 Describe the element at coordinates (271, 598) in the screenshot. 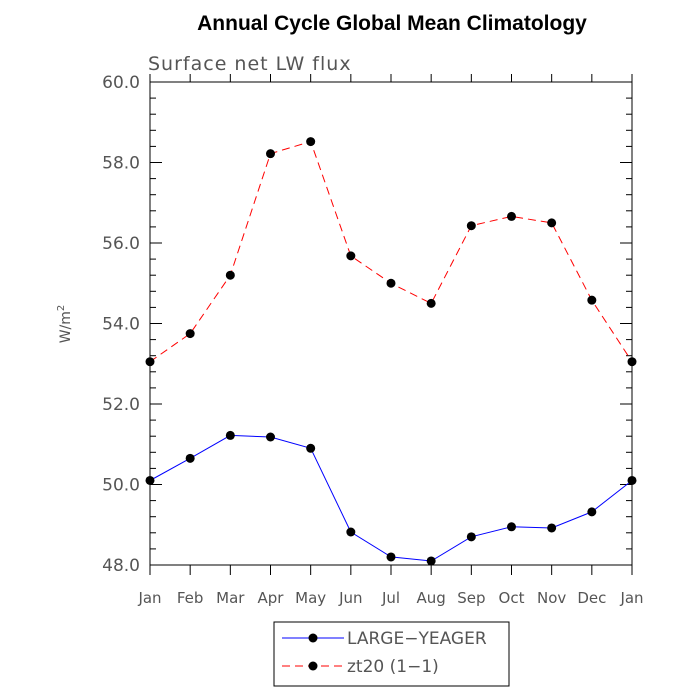

I see `x-tick-label: Apr` at that location.